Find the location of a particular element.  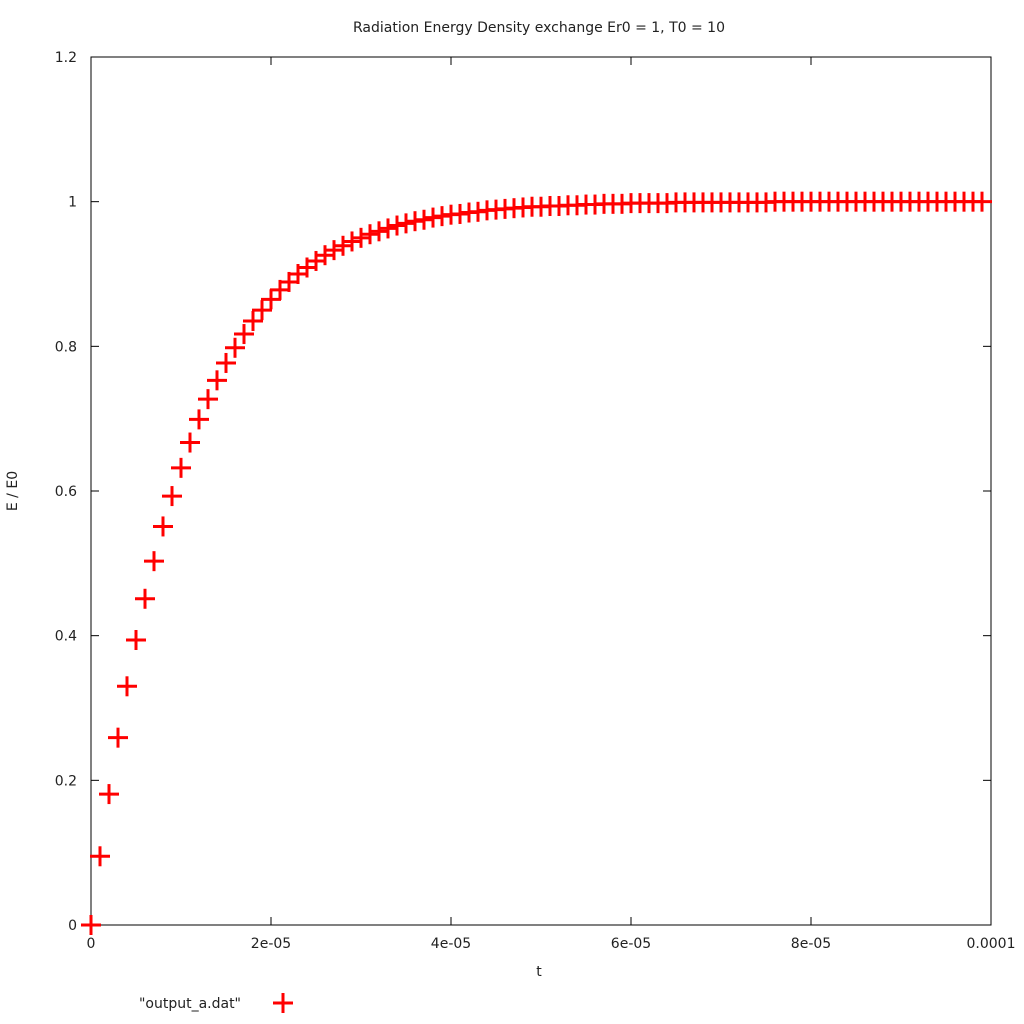

y-tick-label: 0.6 is located at coordinates (66, 492).